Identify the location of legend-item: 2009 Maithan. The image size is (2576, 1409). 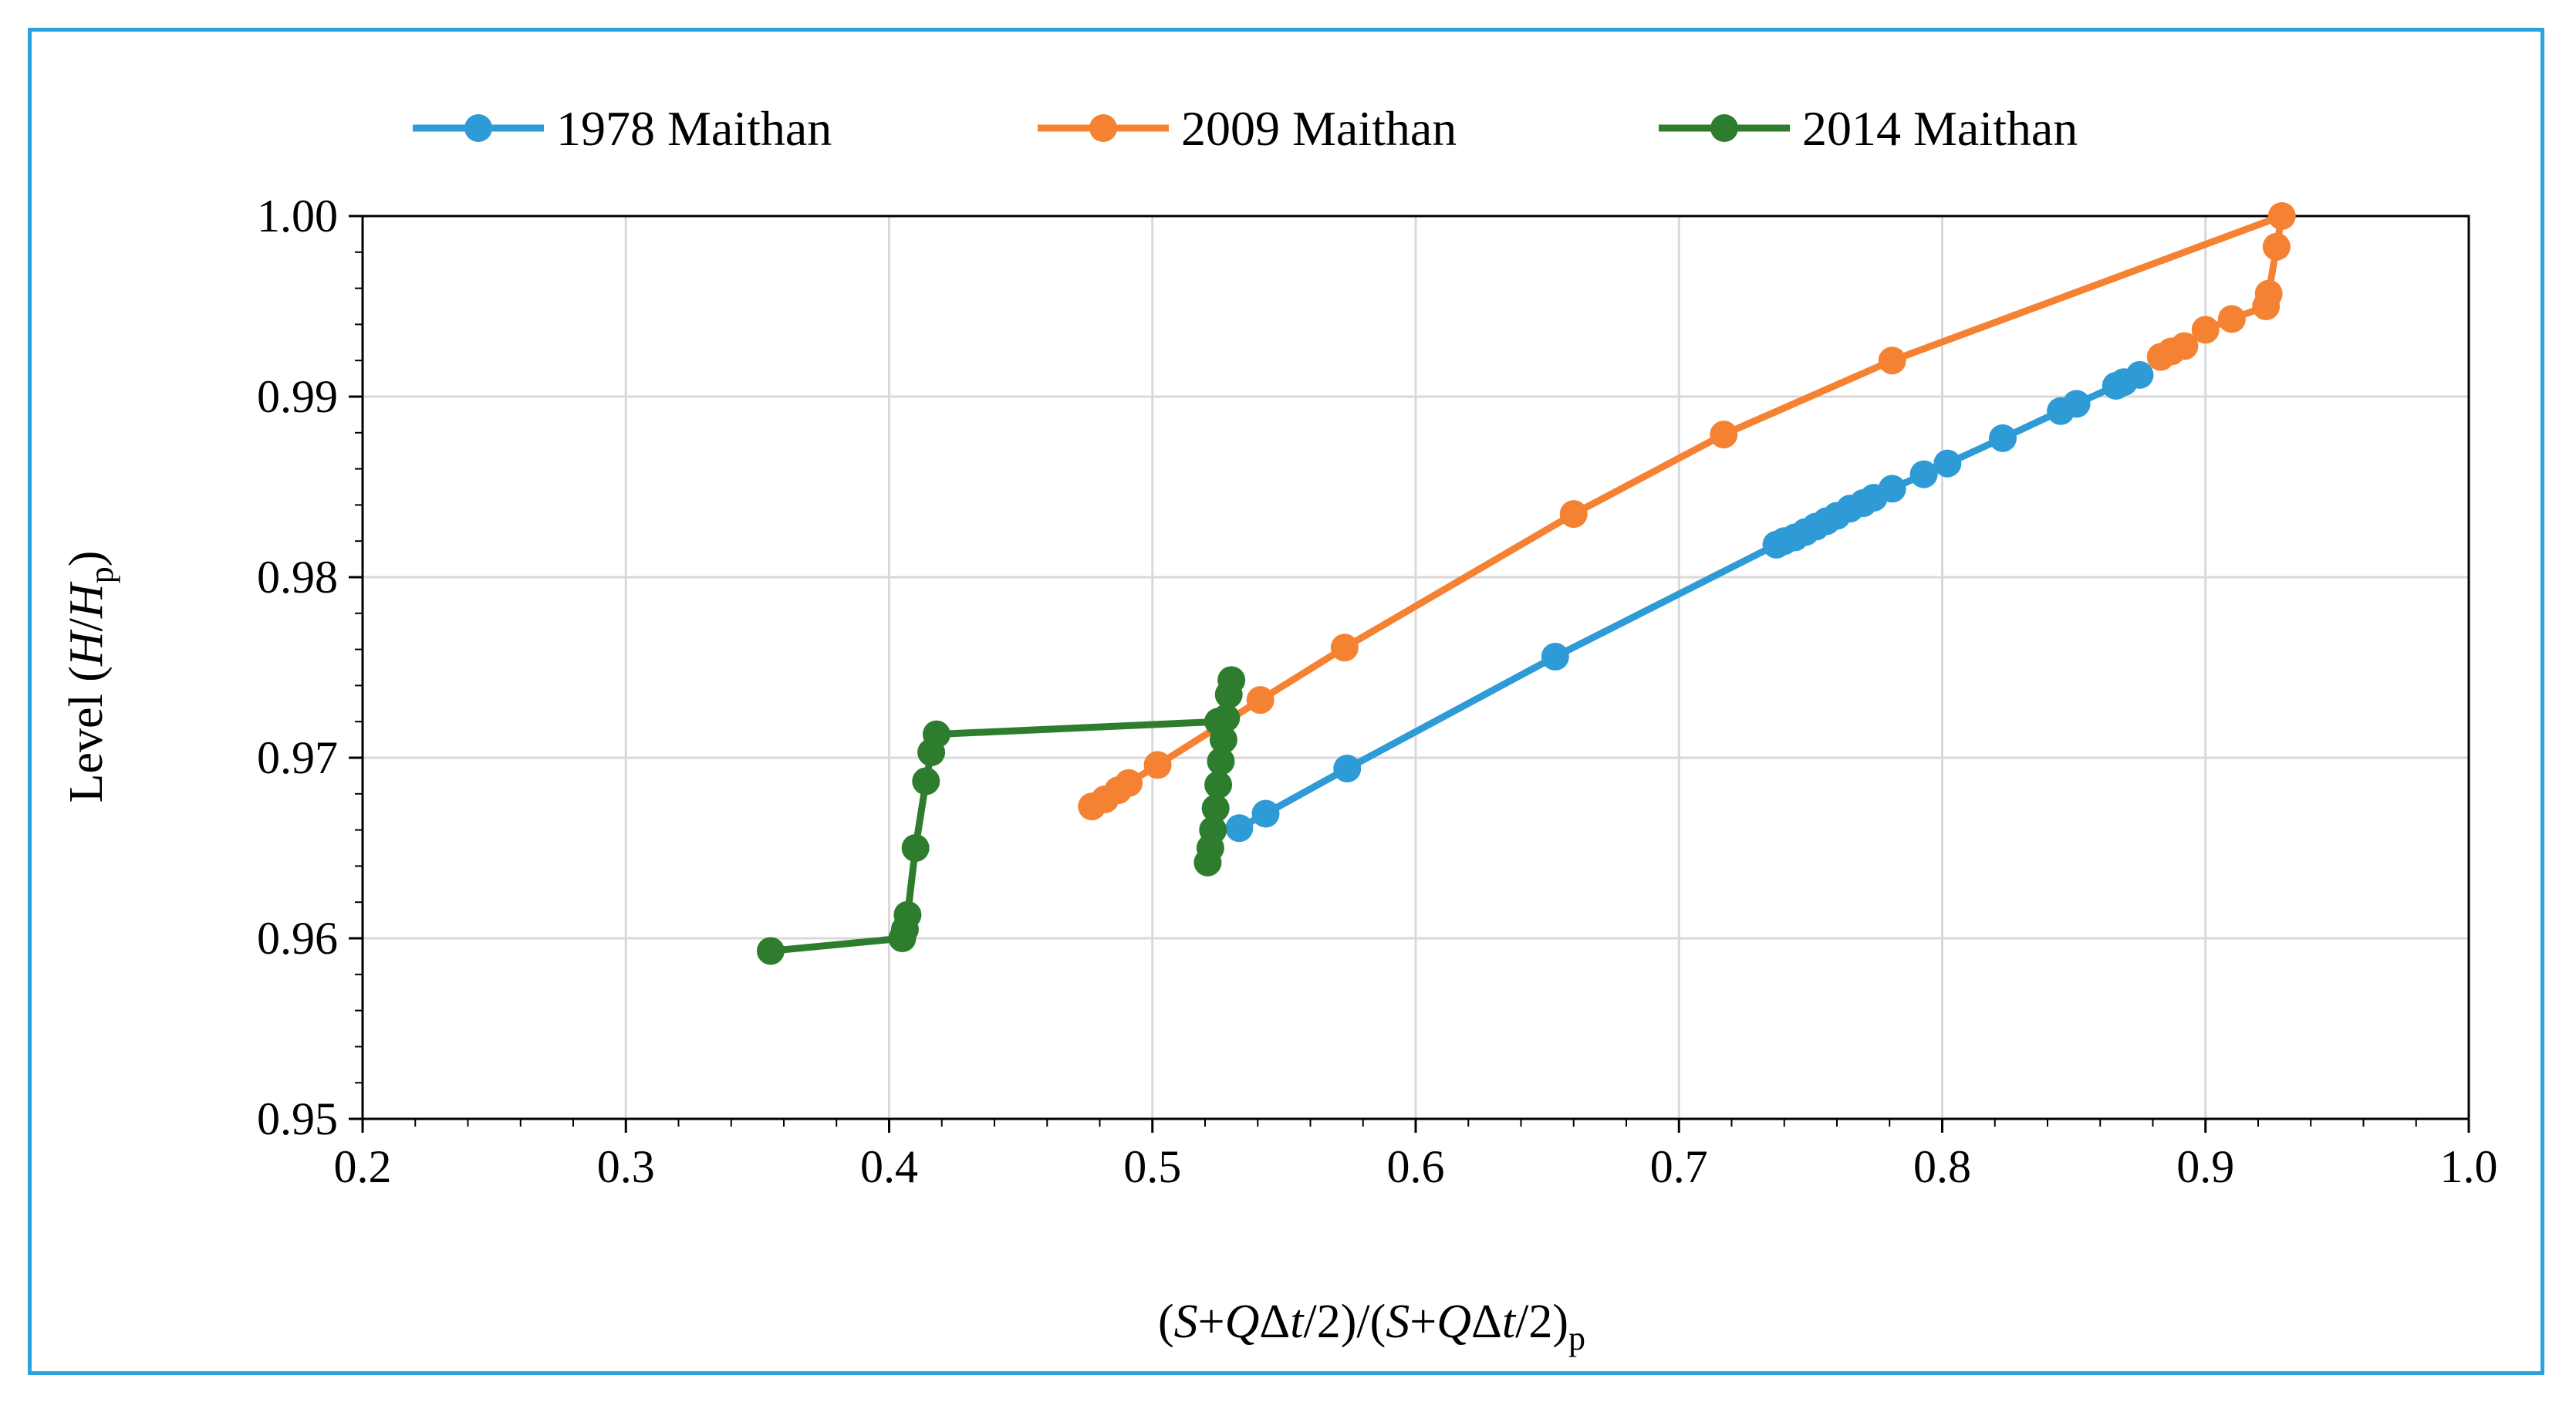
(1247, 128).